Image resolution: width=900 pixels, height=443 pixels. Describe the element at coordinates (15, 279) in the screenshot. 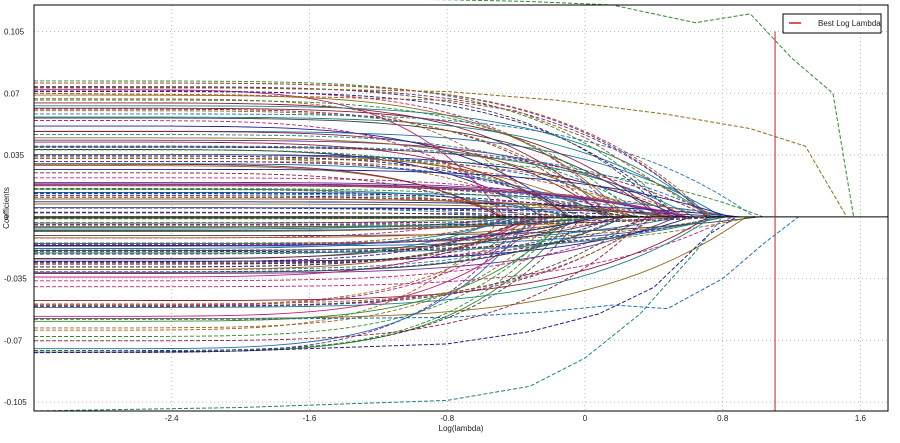

I see `y-tick-label: -0.035` at that location.